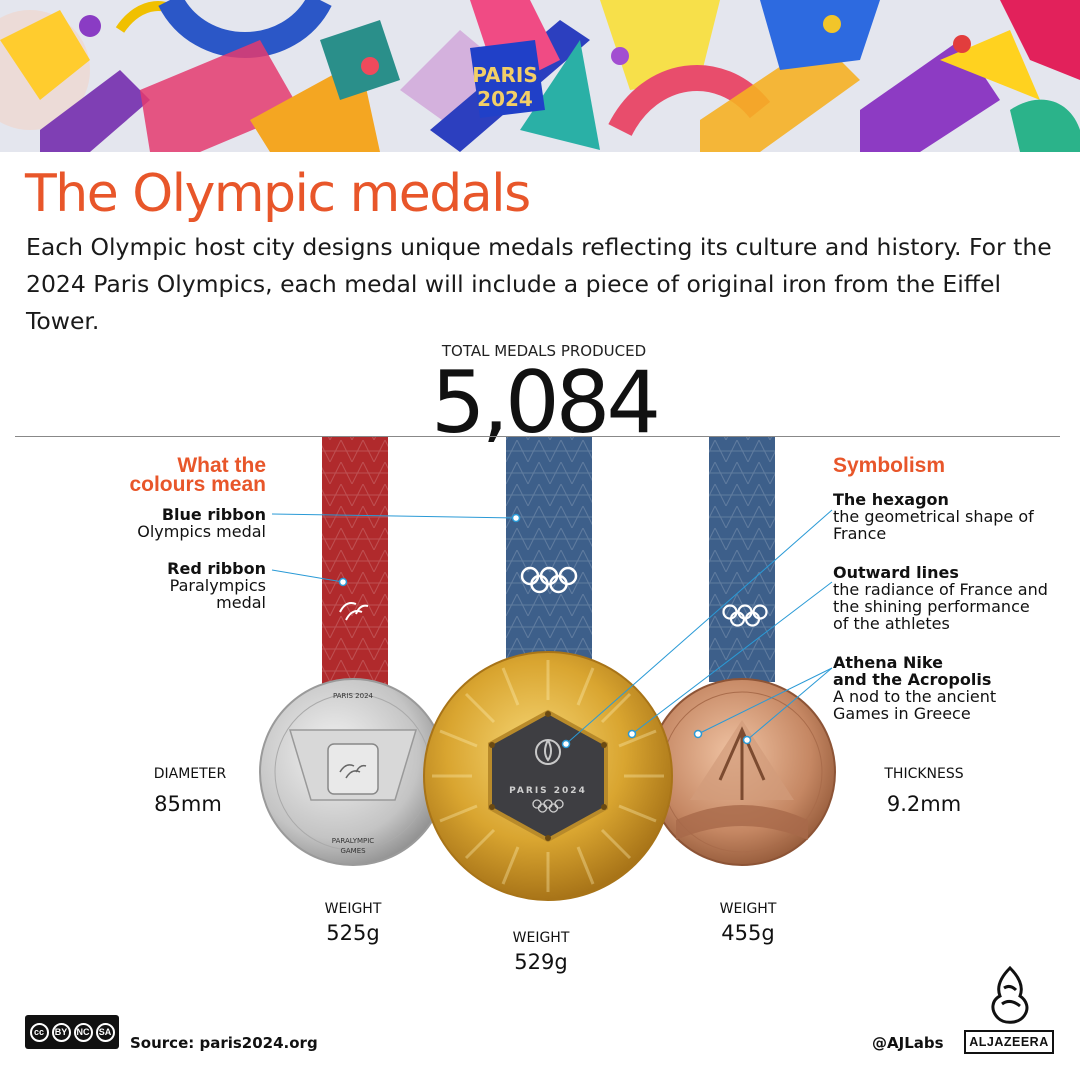  I want to click on gold-medal: PARIS 2024, so click(548, 776).